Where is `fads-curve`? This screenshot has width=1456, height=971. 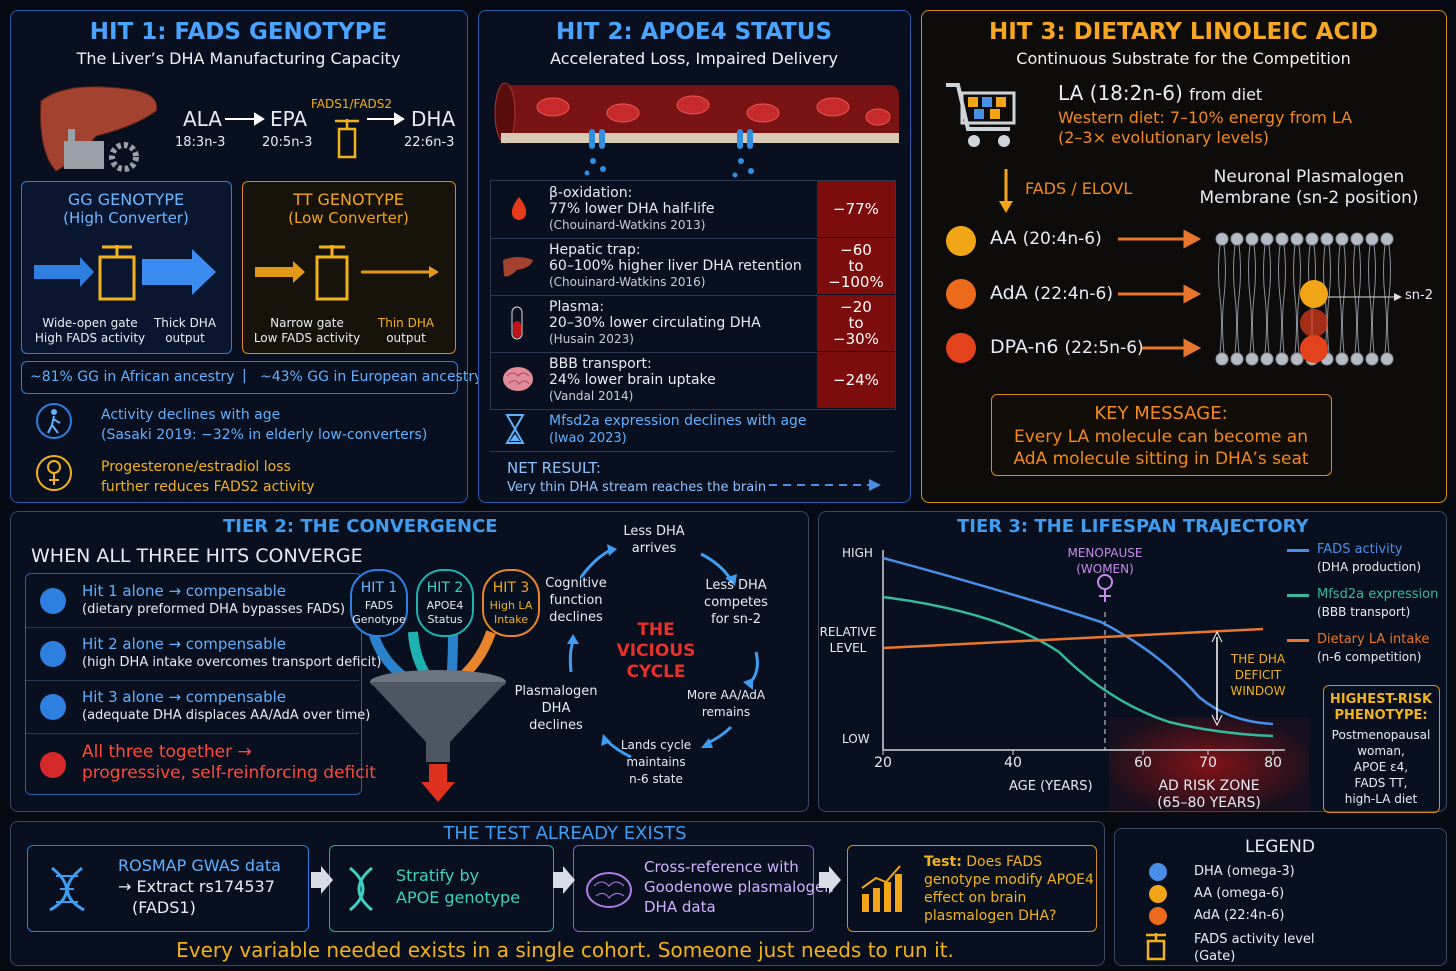 fads-curve is located at coordinates (1078, 641).